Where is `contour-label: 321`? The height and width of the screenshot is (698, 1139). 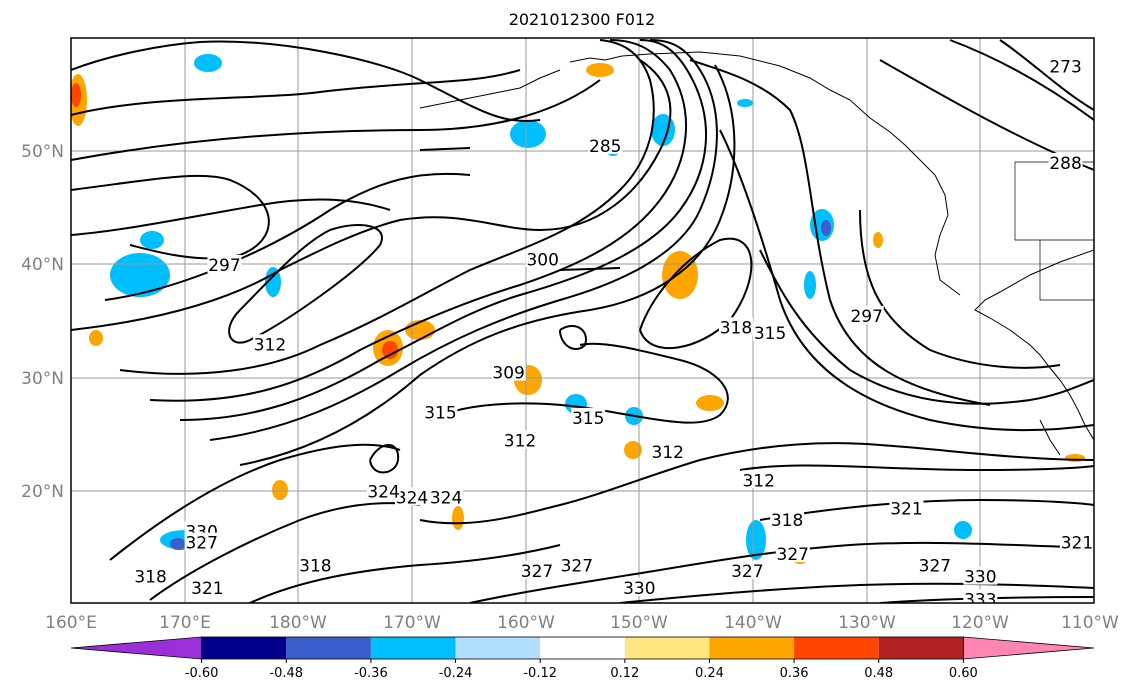
contour-label: 321 is located at coordinates (1077, 544).